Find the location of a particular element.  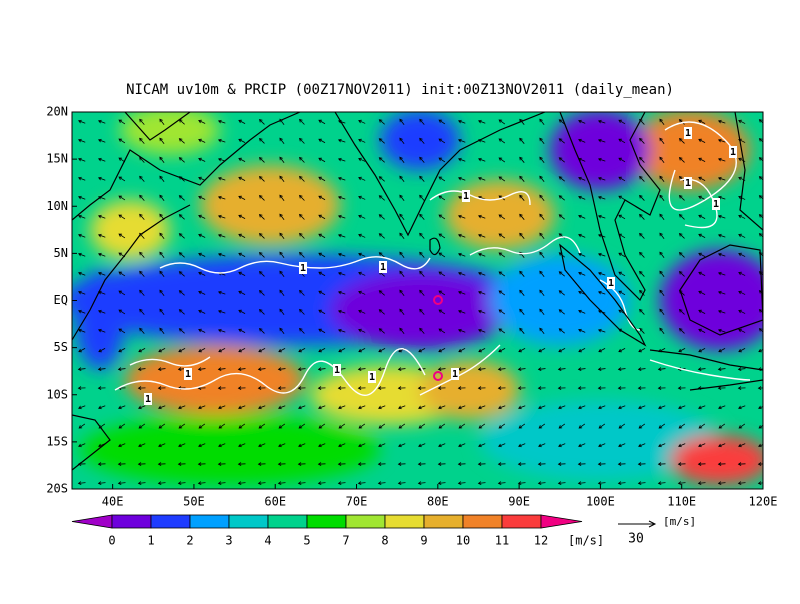

colorbar-label: 10 is located at coordinates (463, 541).